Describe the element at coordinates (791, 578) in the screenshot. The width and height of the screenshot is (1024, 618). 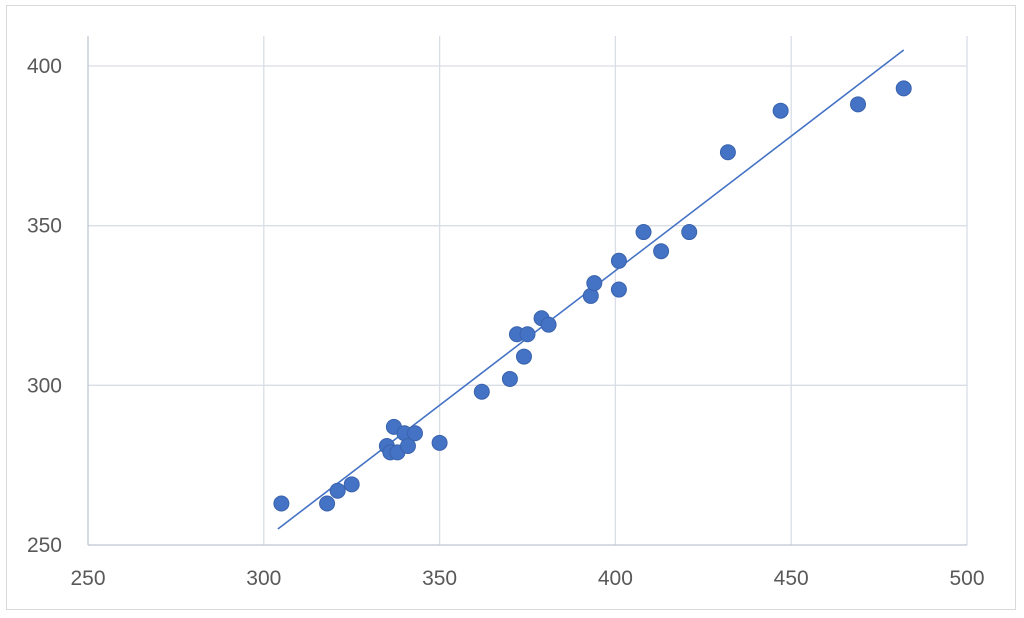
I see `x-tick-label: 450` at that location.